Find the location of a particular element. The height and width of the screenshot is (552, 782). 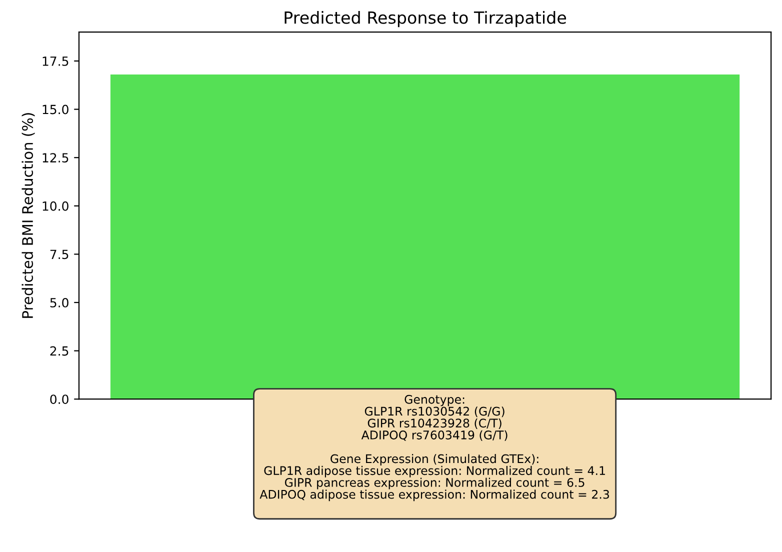

y-tick-label: 10.0 is located at coordinates (55, 206).